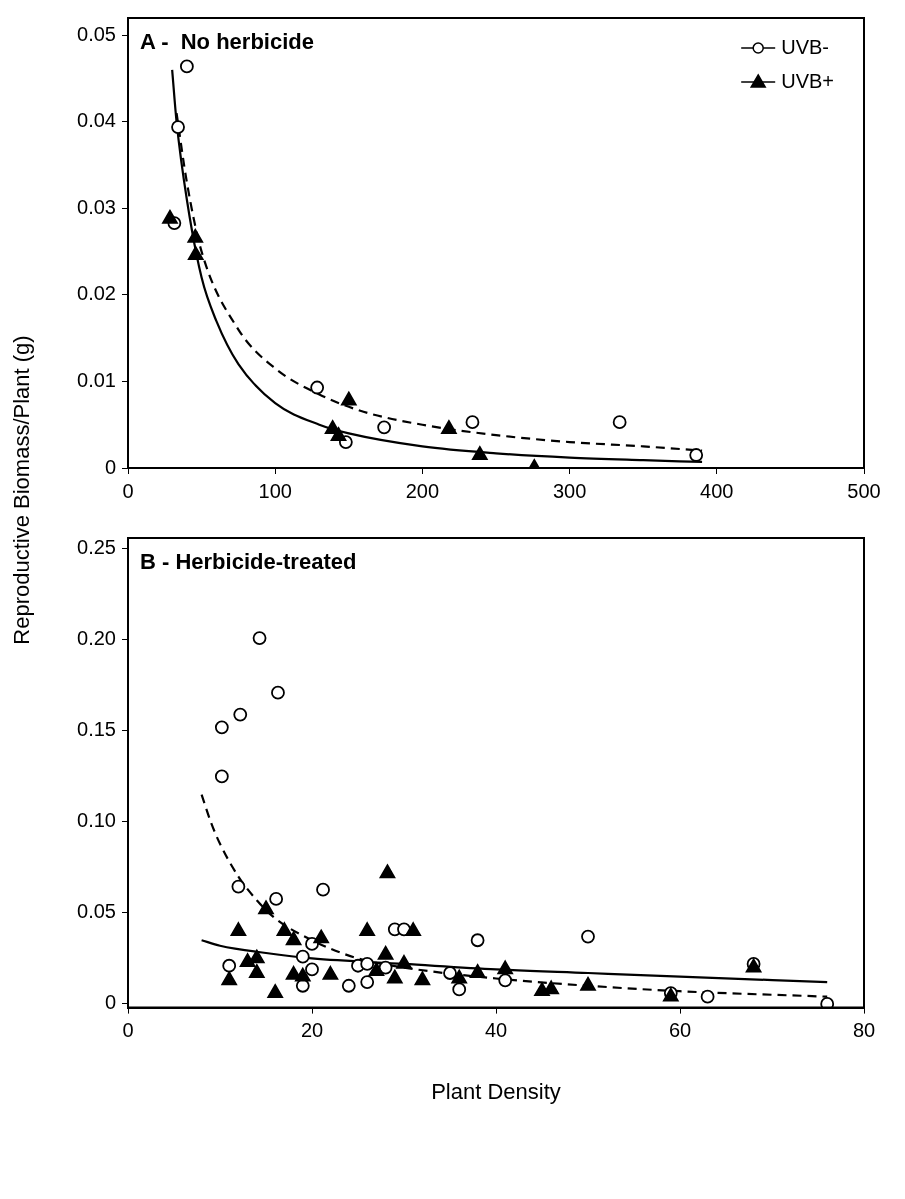 This screenshot has width=905, height=1199. I want to click on x-axis-title: Plant Density, so click(496, 1091).